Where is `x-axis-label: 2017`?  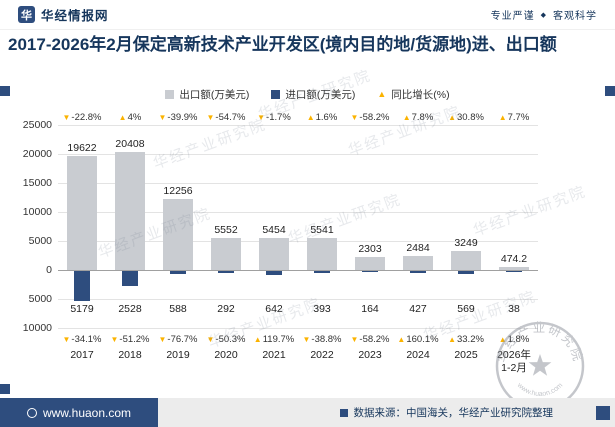
x-axis-label: 2017 is located at coordinates (82, 355).